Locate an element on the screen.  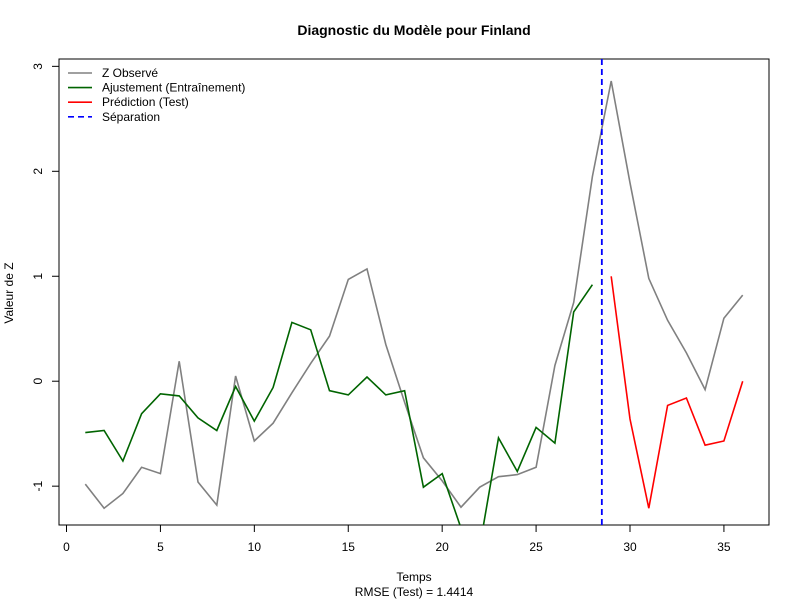
y-tick-label: 3 is located at coordinates (38, 66).